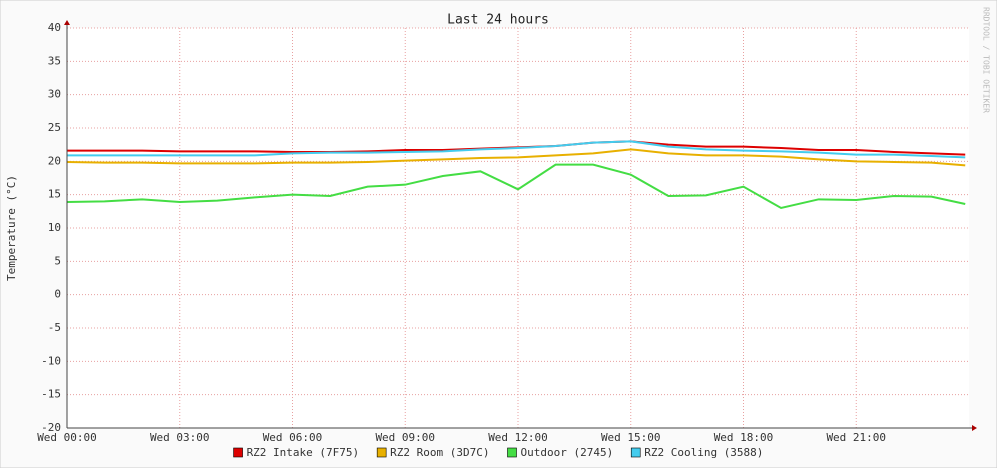 The image size is (997, 468). I want to click on x-tick-label: Wed 12:00, so click(518, 437).